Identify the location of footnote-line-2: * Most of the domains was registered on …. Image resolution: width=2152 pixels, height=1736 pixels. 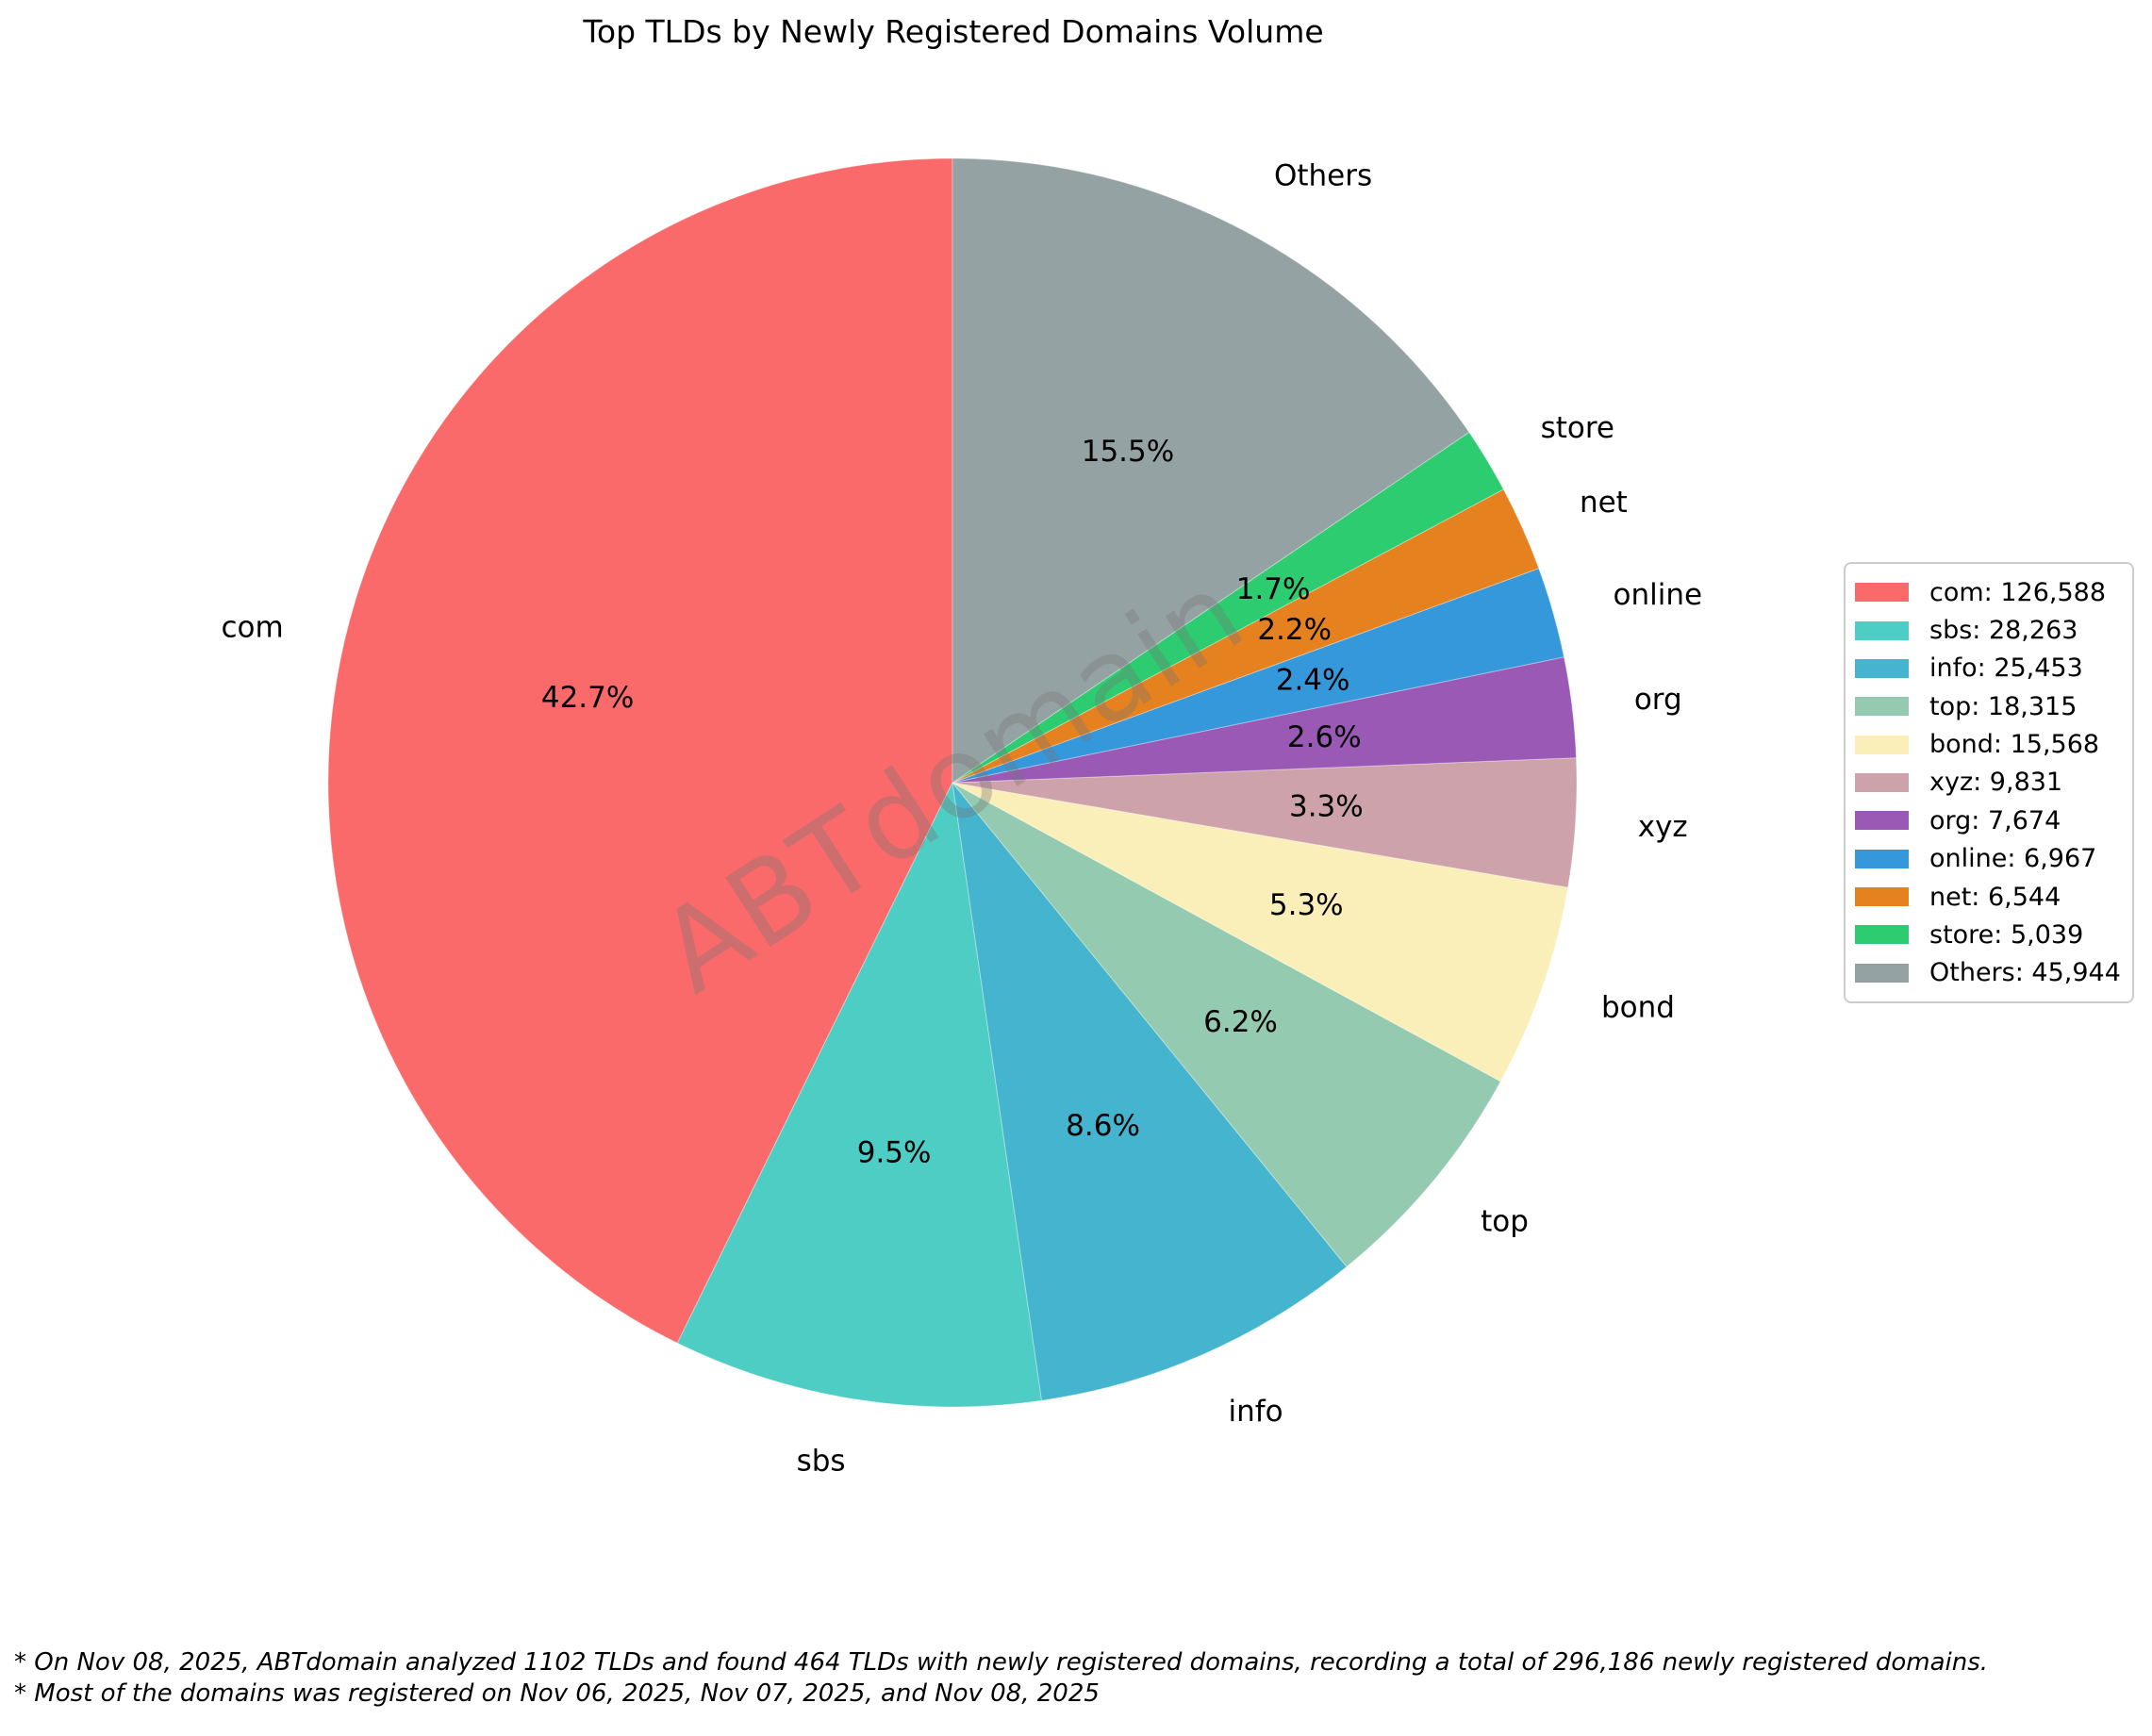
(557, 1693).